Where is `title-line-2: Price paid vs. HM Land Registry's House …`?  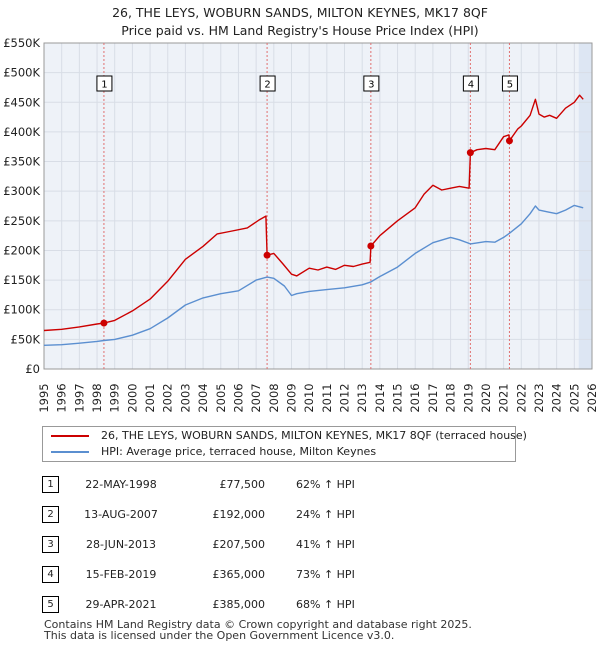 title-line-2: Price paid vs. HM Land Registry's House … is located at coordinates (300, 30).